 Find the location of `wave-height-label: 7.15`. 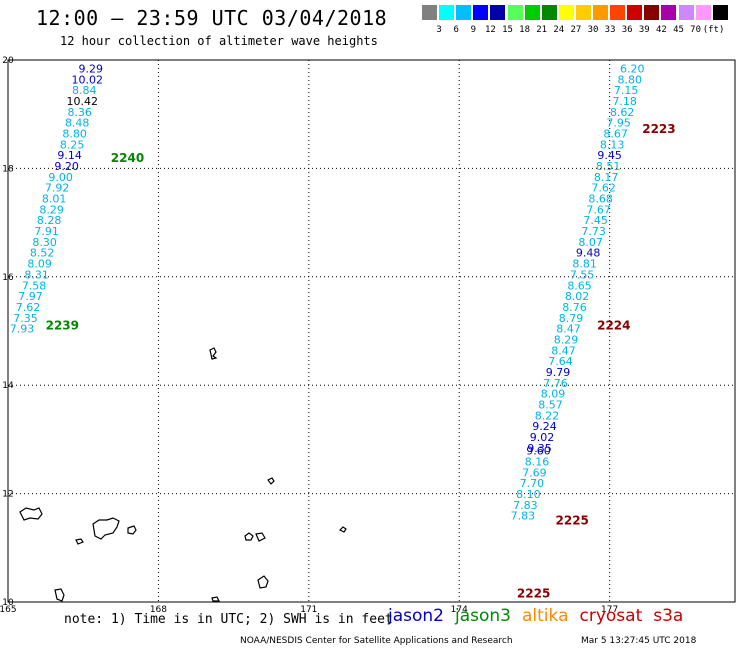

wave-height-label: 7.15 is located at coordinates (626, 90).